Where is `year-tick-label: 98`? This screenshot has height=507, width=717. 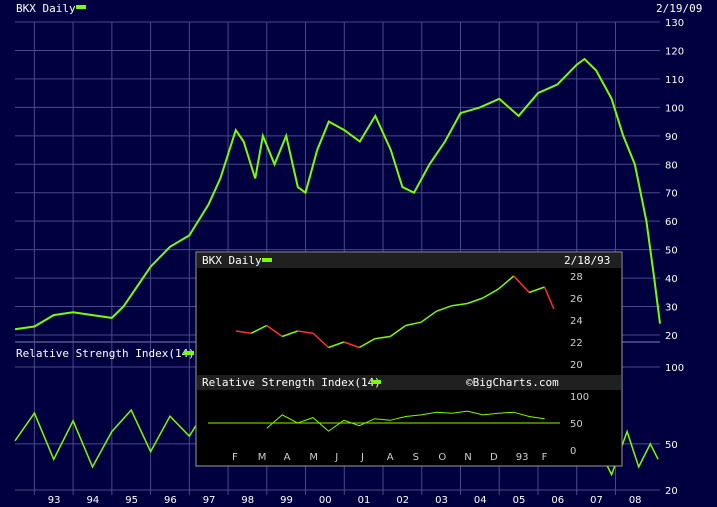
year-tick-label: 98 is located at coordinates (247, 500).